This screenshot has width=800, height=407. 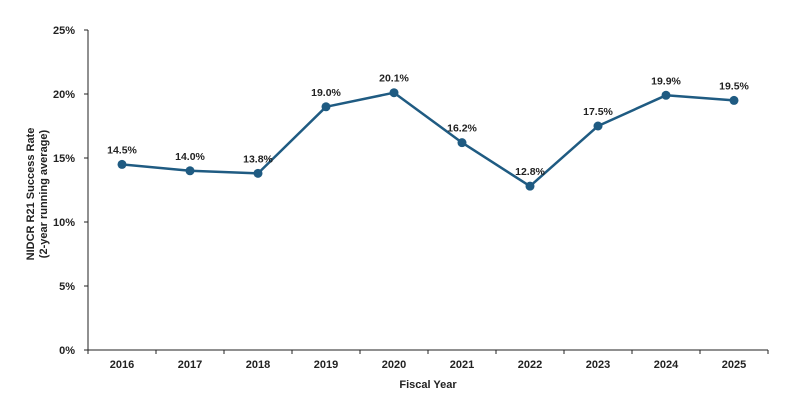 I want to click on data-label: 12.8%, so click(x=530, y=172).